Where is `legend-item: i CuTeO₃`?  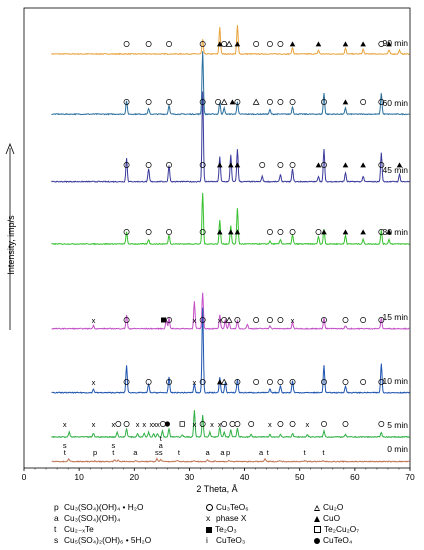 legend-item: i CuTeO₃ is located at coordinates (225, 540).